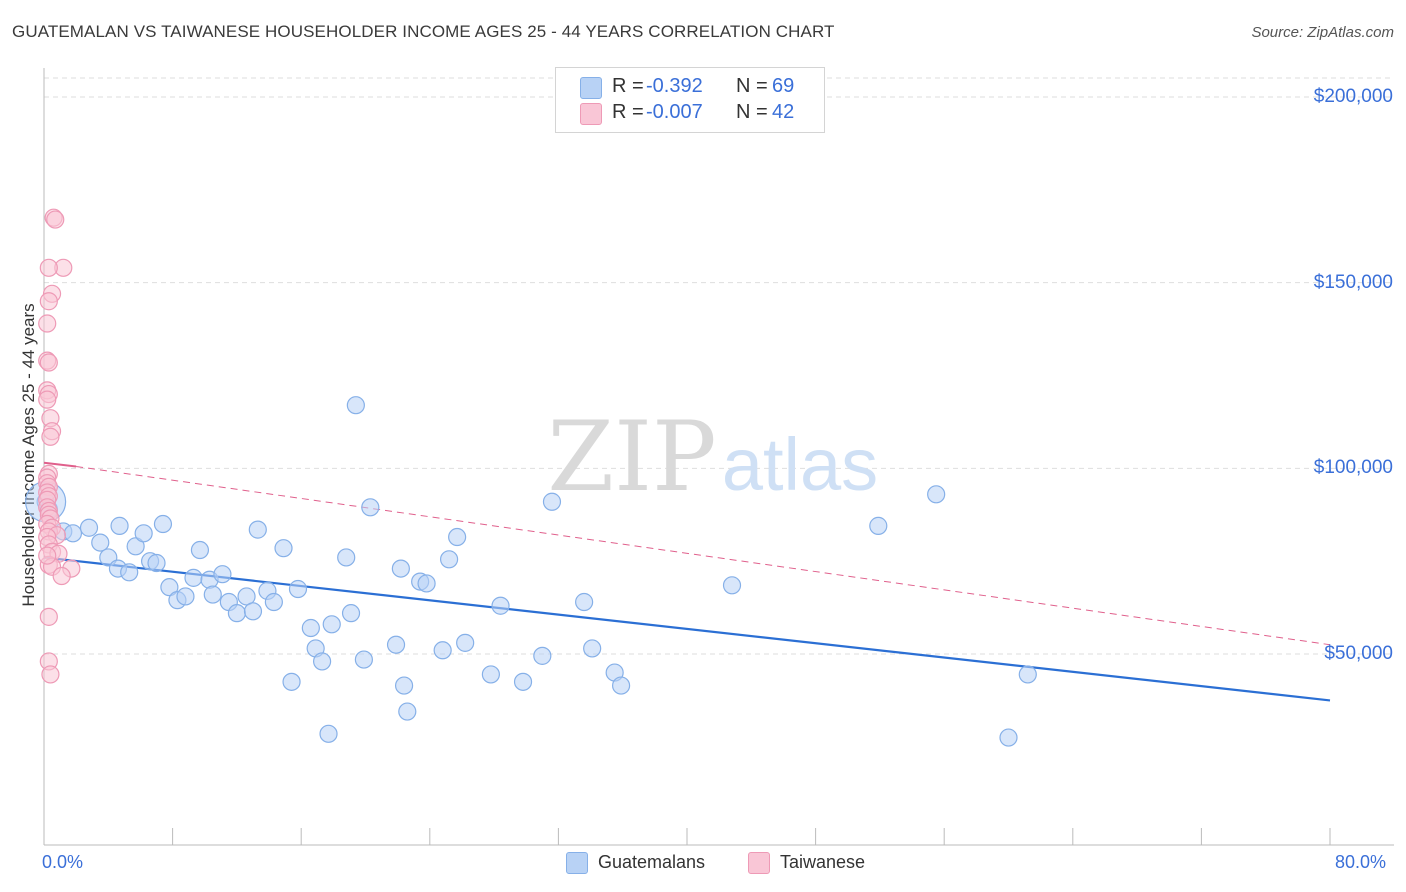 This screenshot has height=892, width=1406. I want to click on y-tick-label: $150,000, so click(1353, 282).